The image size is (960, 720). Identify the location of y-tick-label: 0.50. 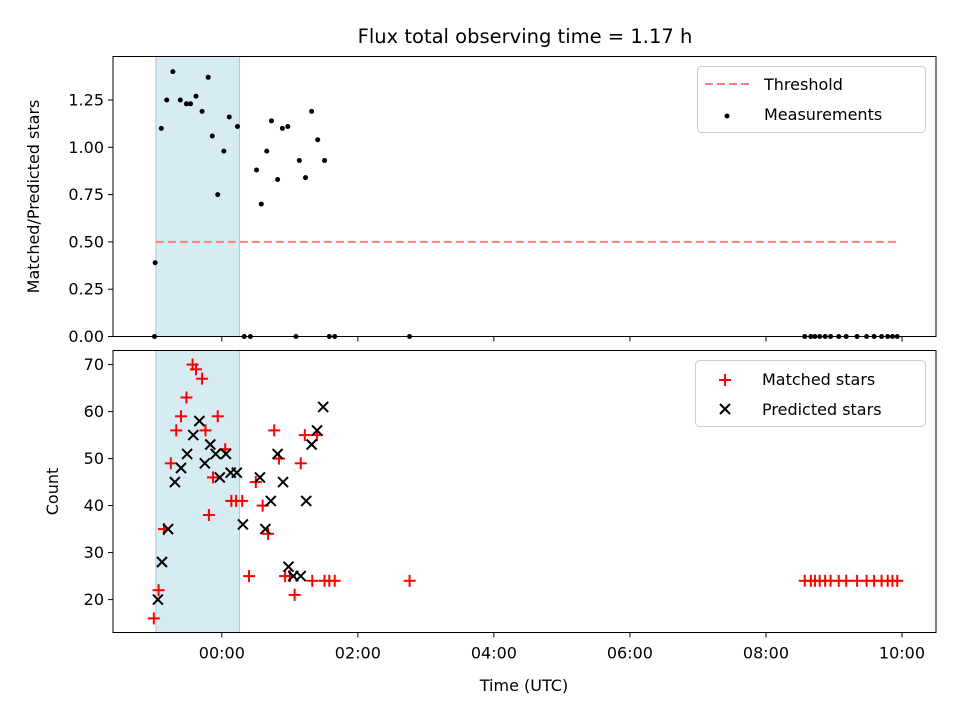
(86, 241).